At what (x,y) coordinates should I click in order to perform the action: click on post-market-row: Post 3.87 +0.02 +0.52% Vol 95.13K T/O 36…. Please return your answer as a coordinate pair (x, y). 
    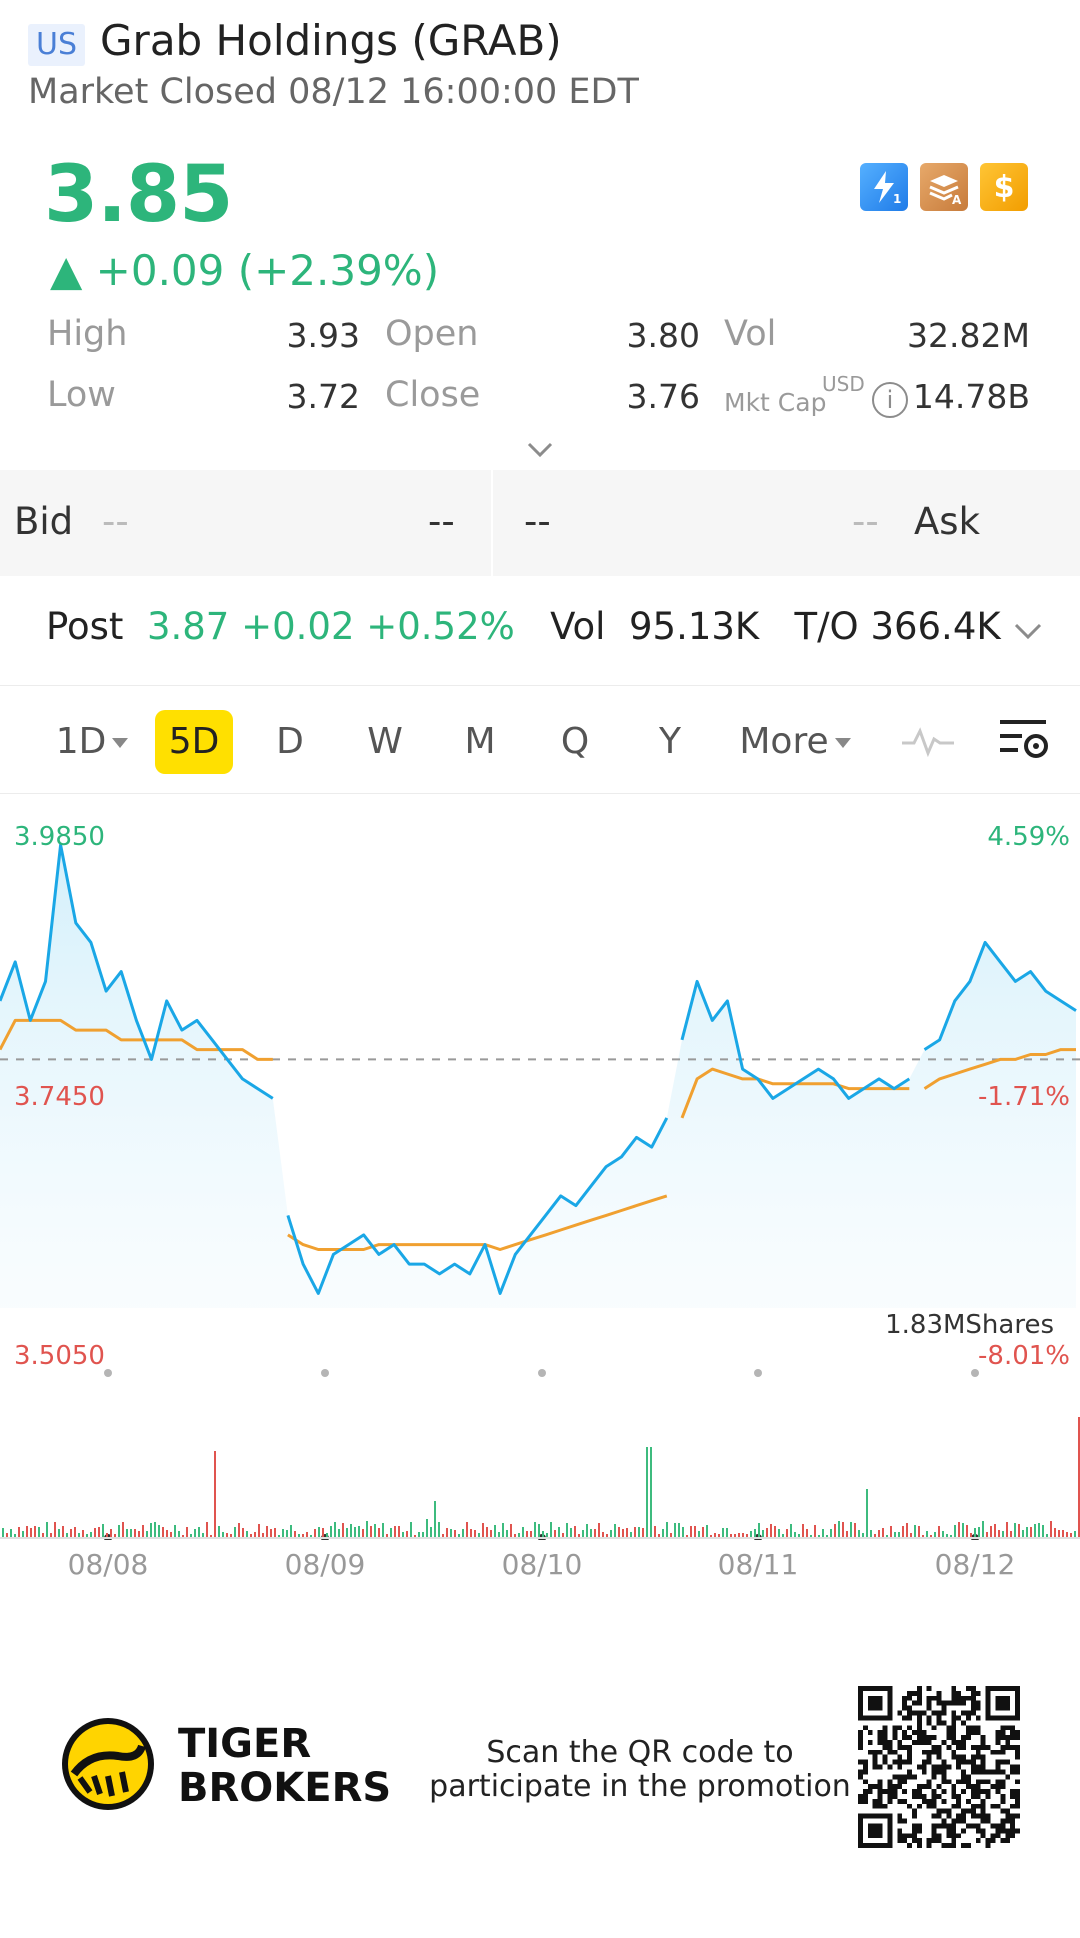
    Looking at the image, I should click on (523, 626).